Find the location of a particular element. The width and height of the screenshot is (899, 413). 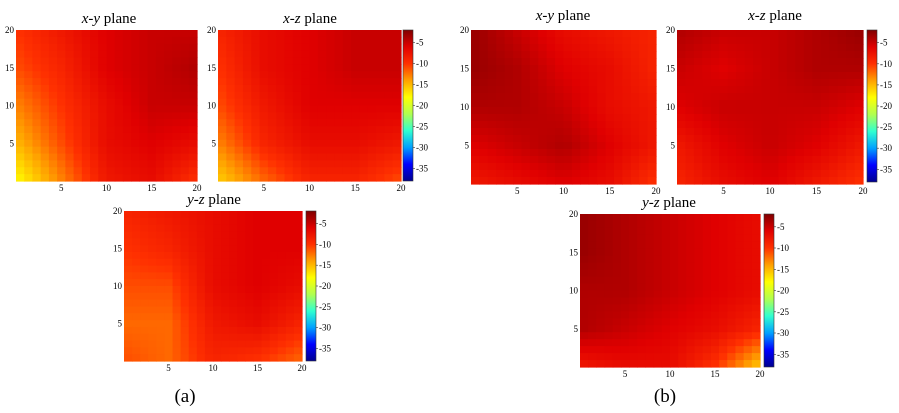

colorbar-tick-label: -30 is located at coordinates (886, 148).